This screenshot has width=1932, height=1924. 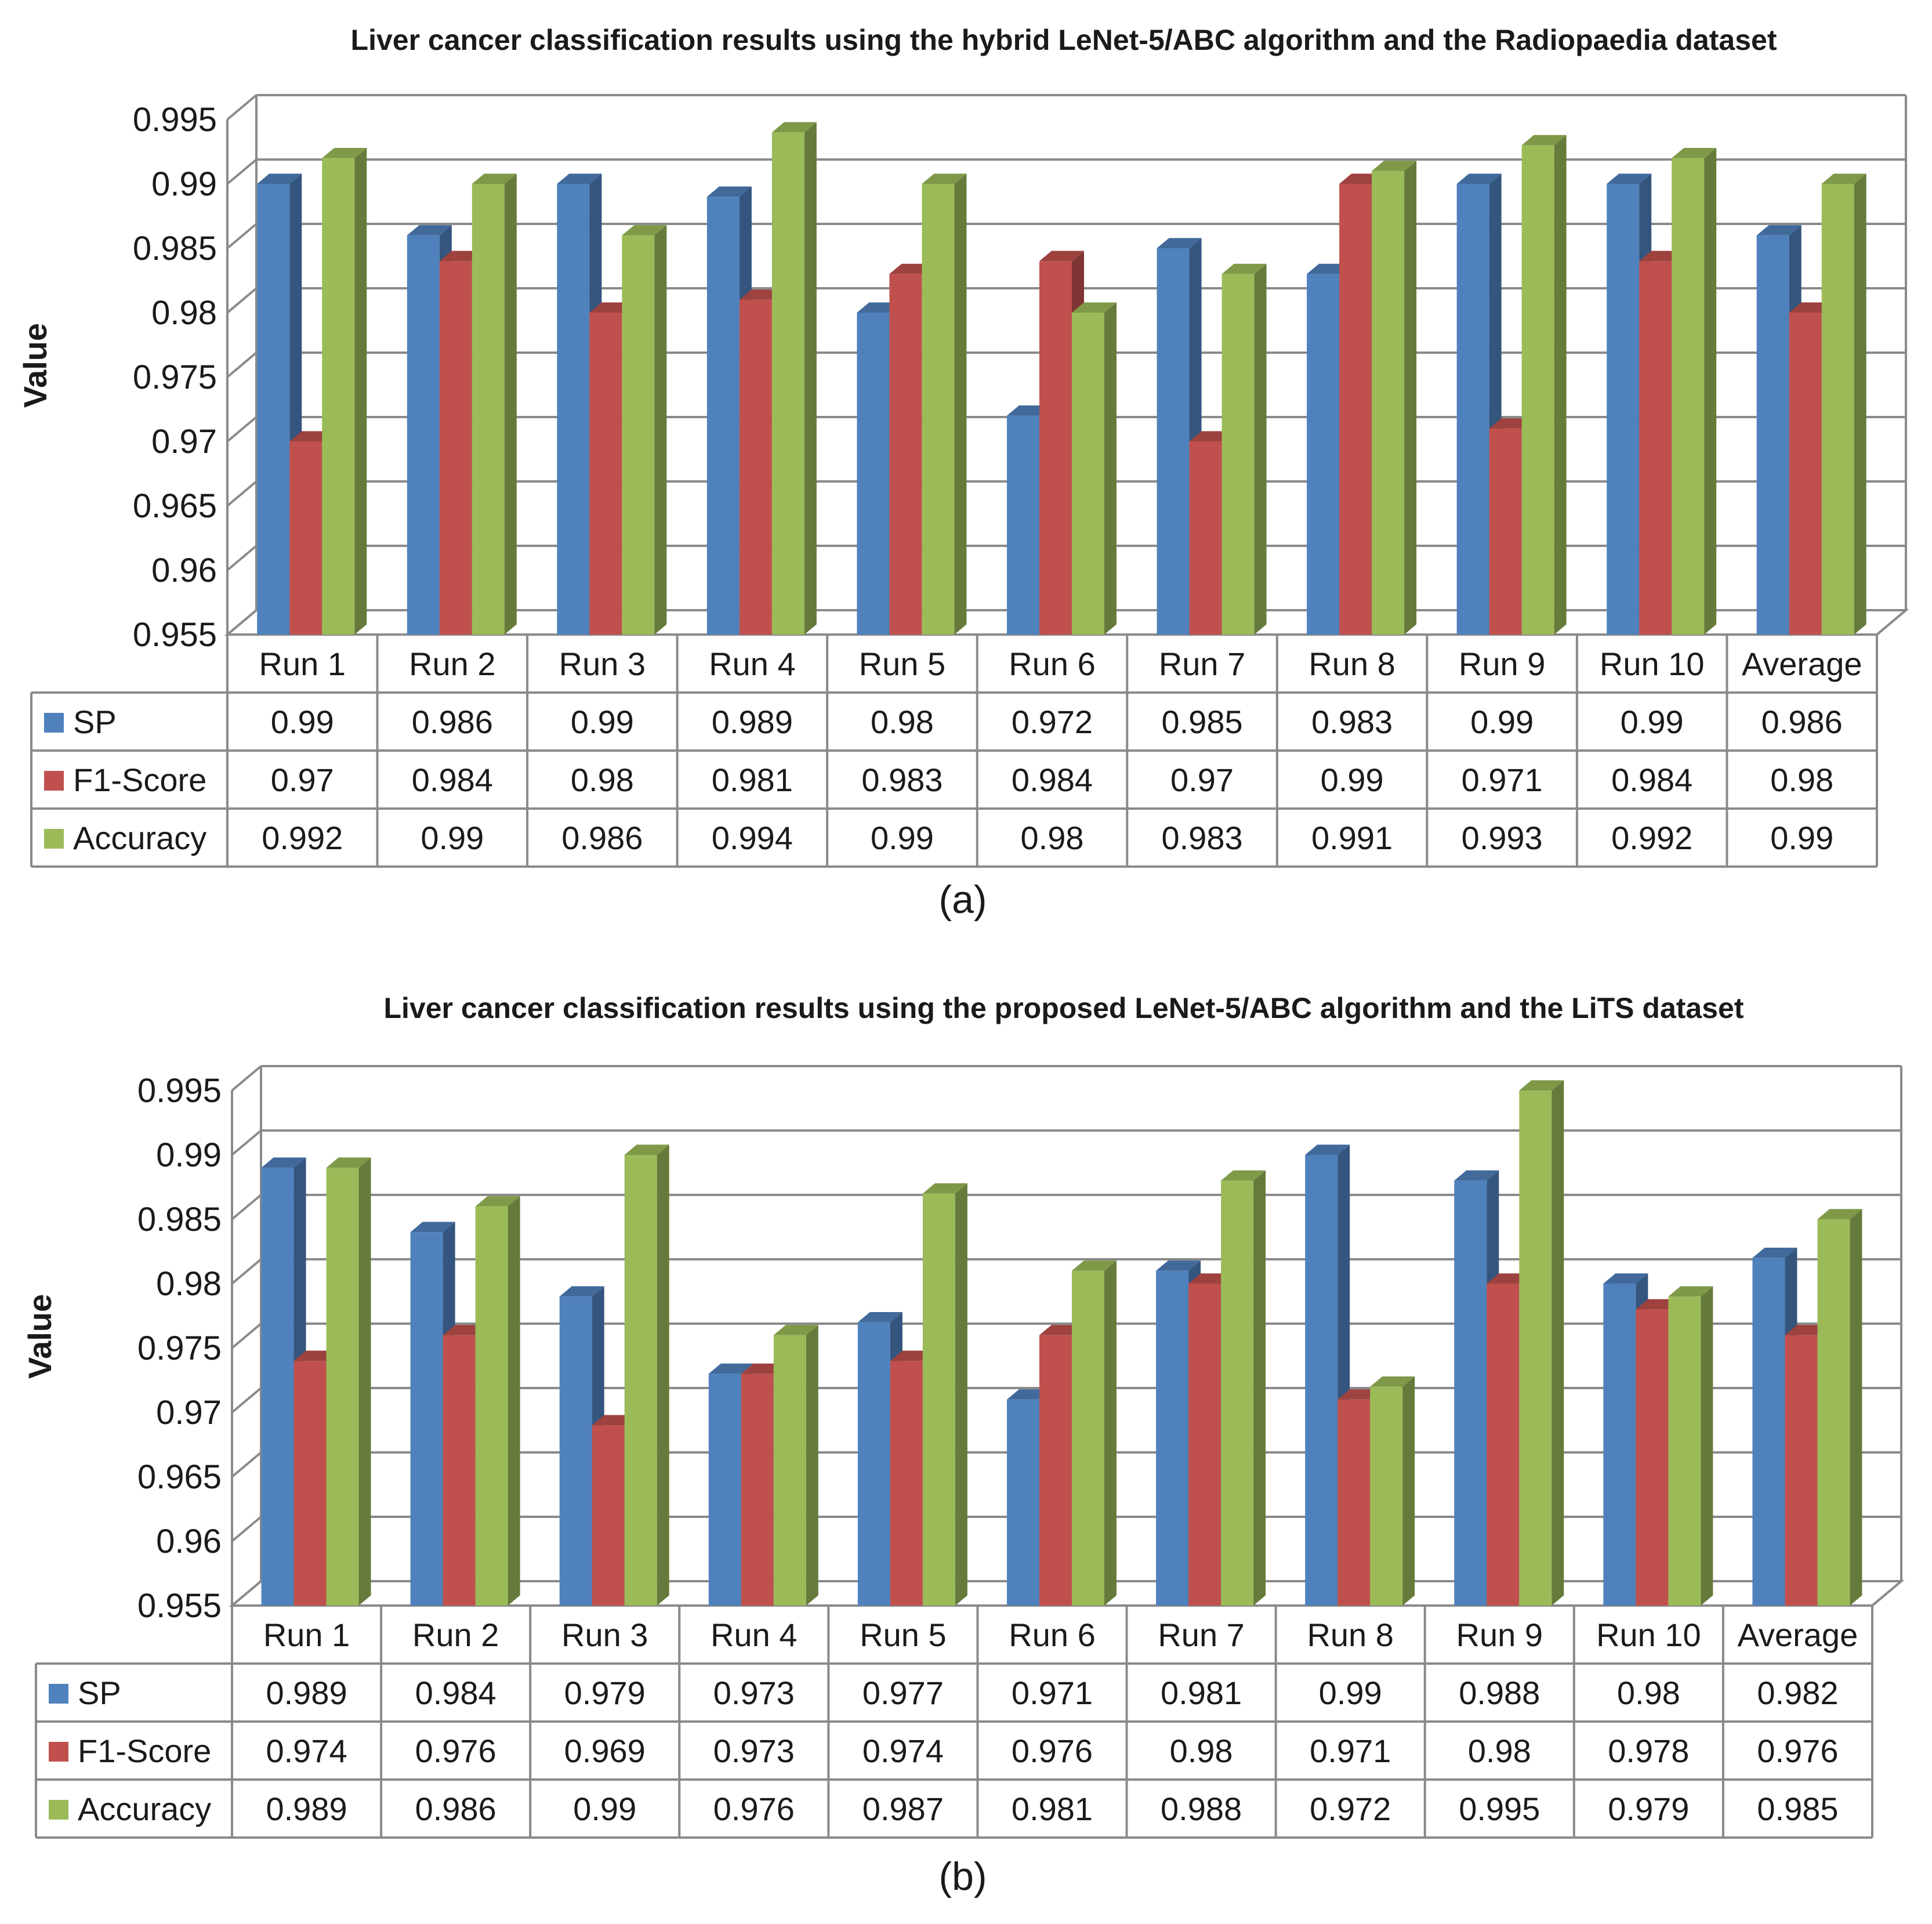 What do you see at coordinates (1352, 838) in the screenshot?
I see `data-label: 0.991` at bounding box center [1352, 838].